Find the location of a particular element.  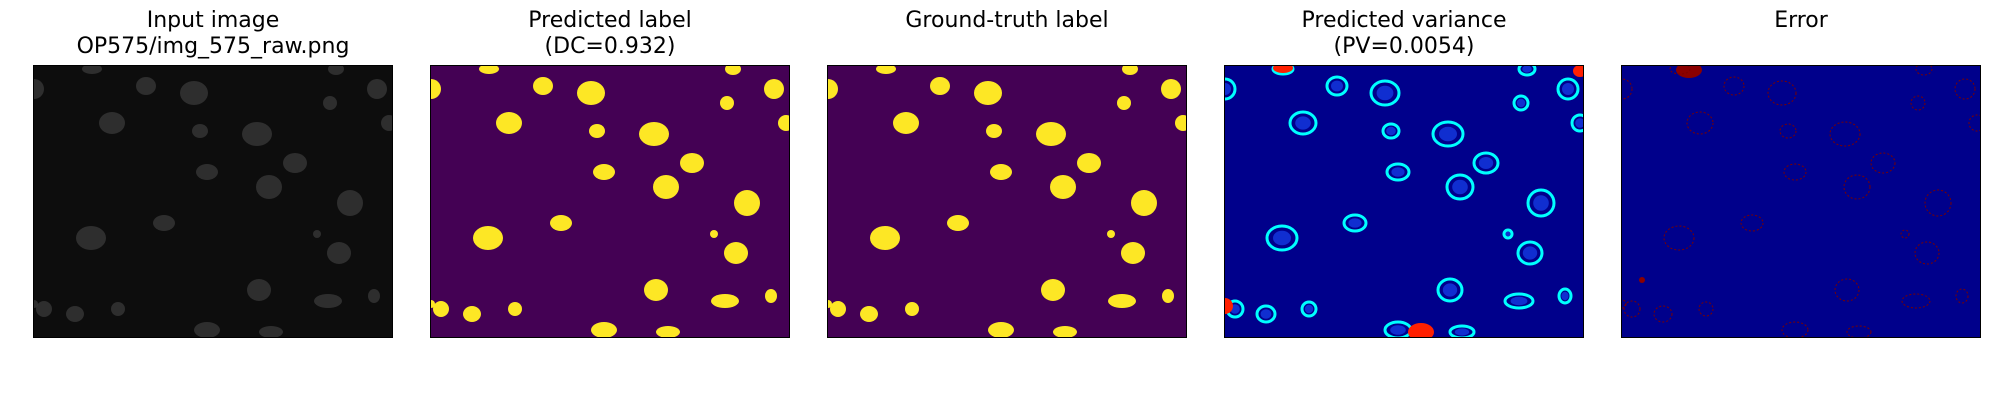

title-line-2: (PV=0.0054) is located at coordinates (1404, 46).